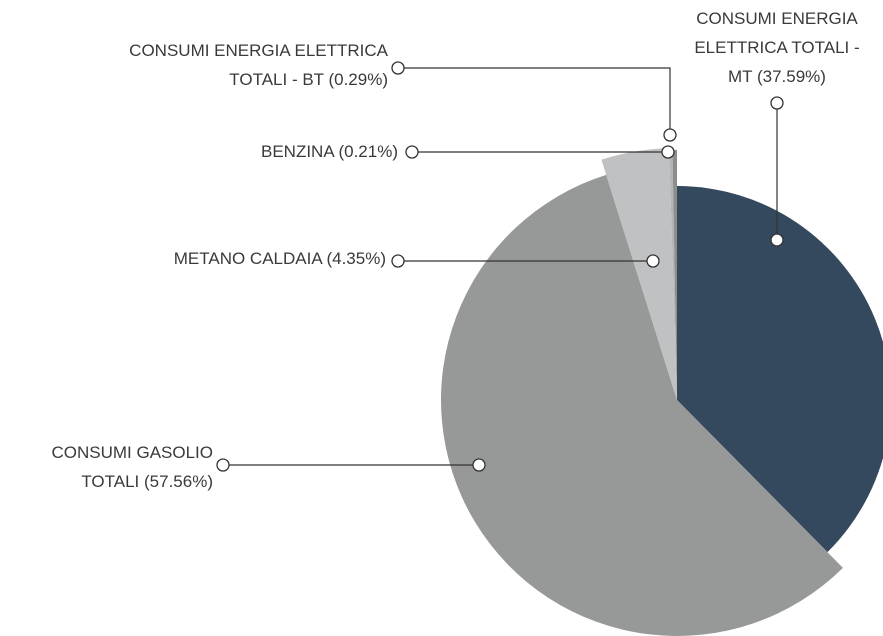 The image size is (883, 636). I want to click on label-line: MT (37.59%), so click(777, 76).